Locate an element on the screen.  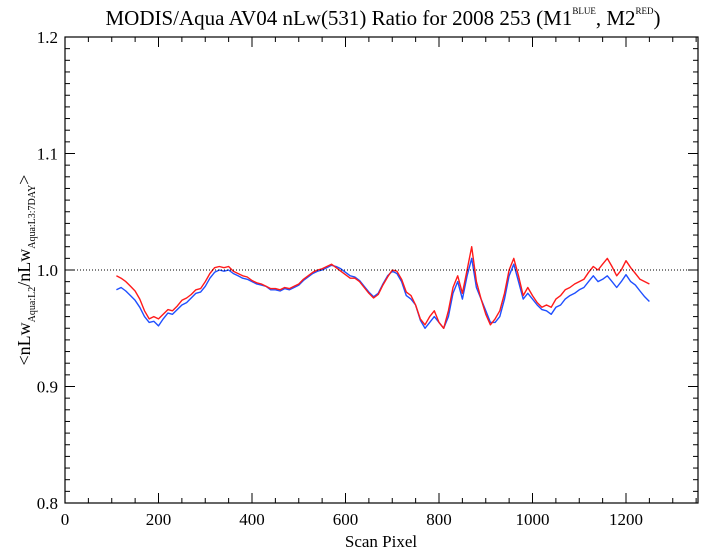
series-layer is located at coordinates (383, 287).